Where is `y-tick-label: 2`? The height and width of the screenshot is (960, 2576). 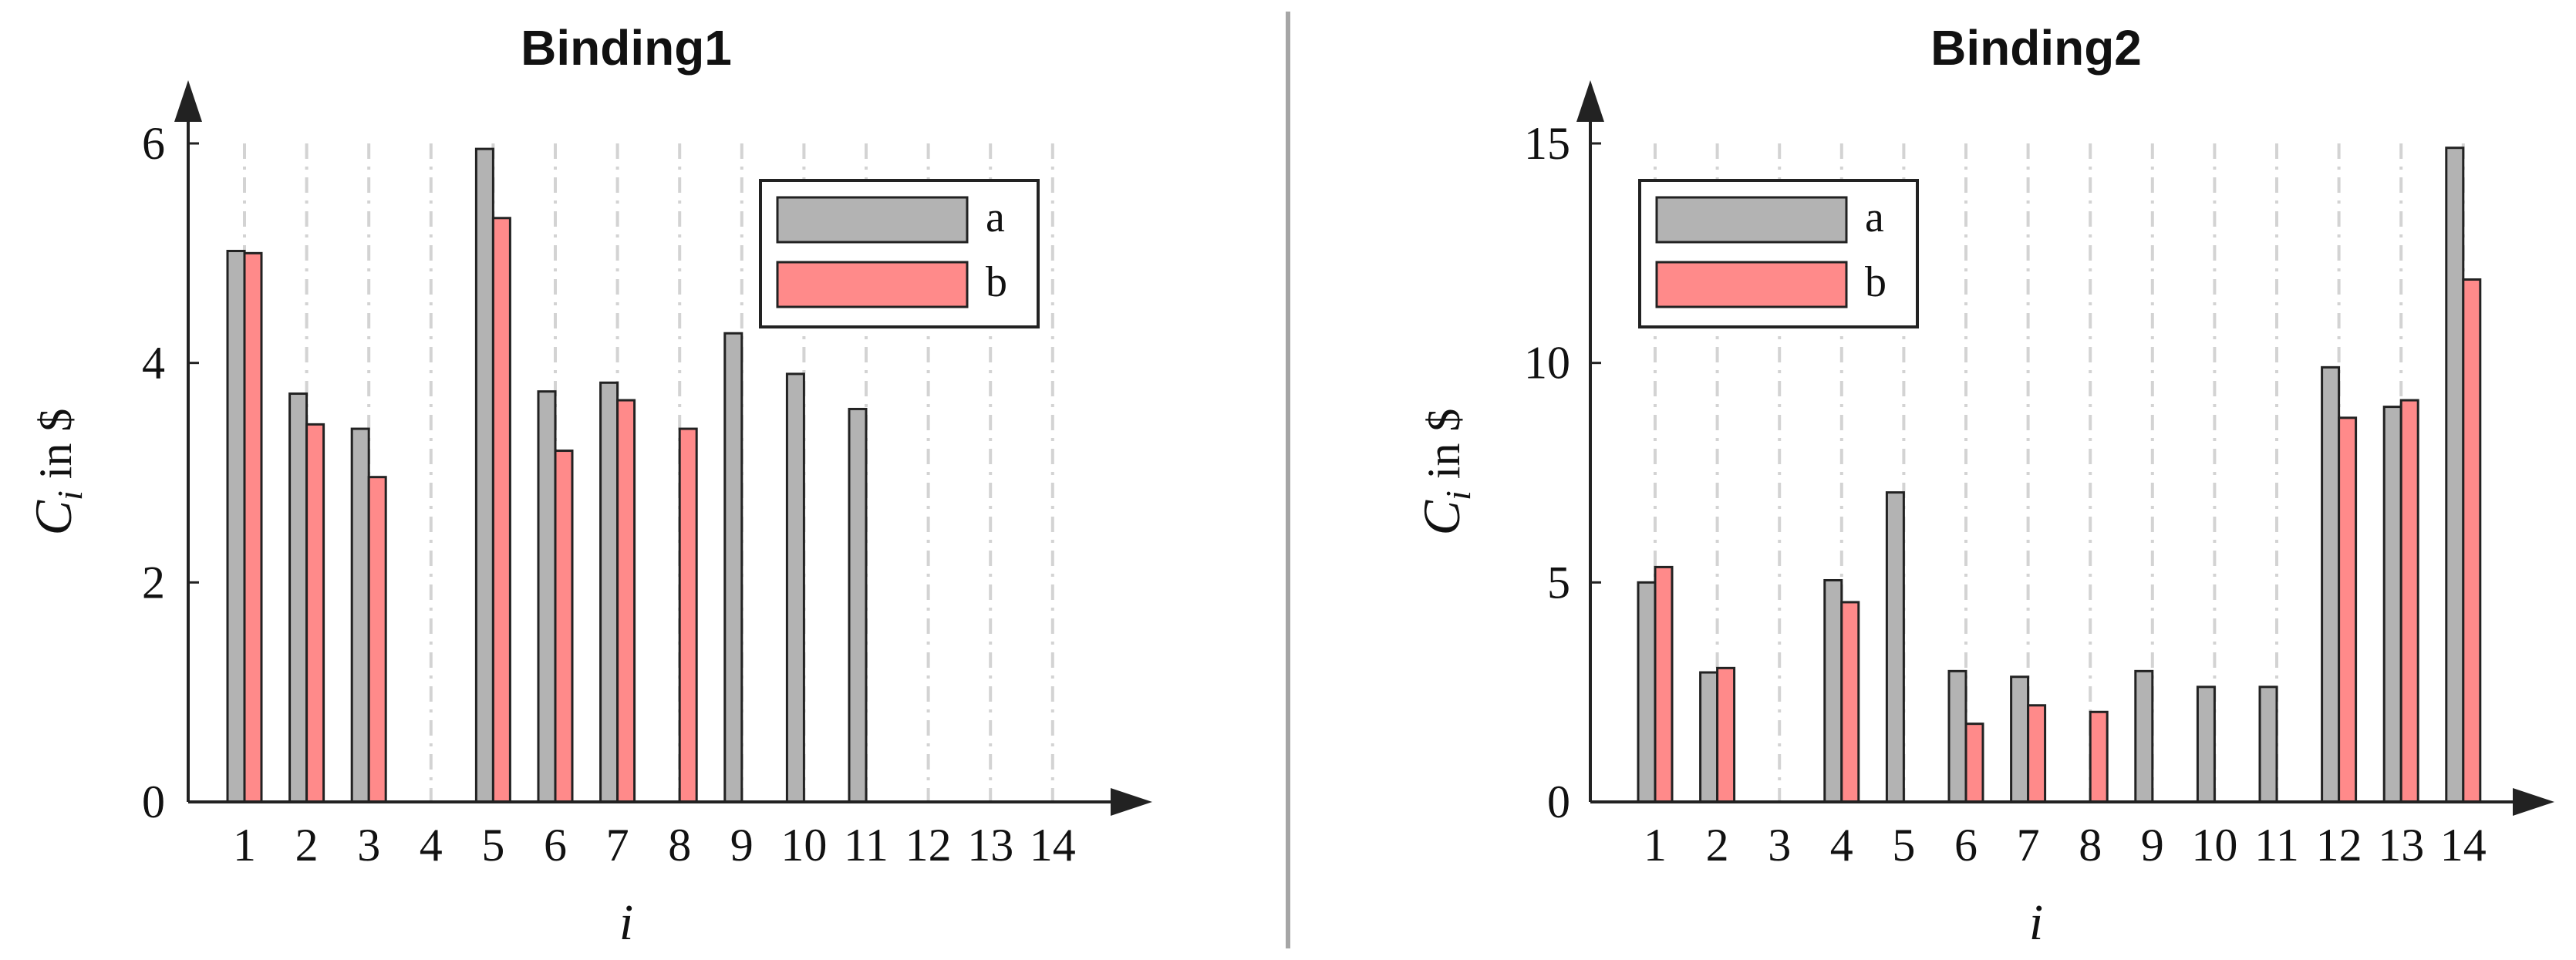 y-tick-label: 2 is located at coordinates (153, 582).